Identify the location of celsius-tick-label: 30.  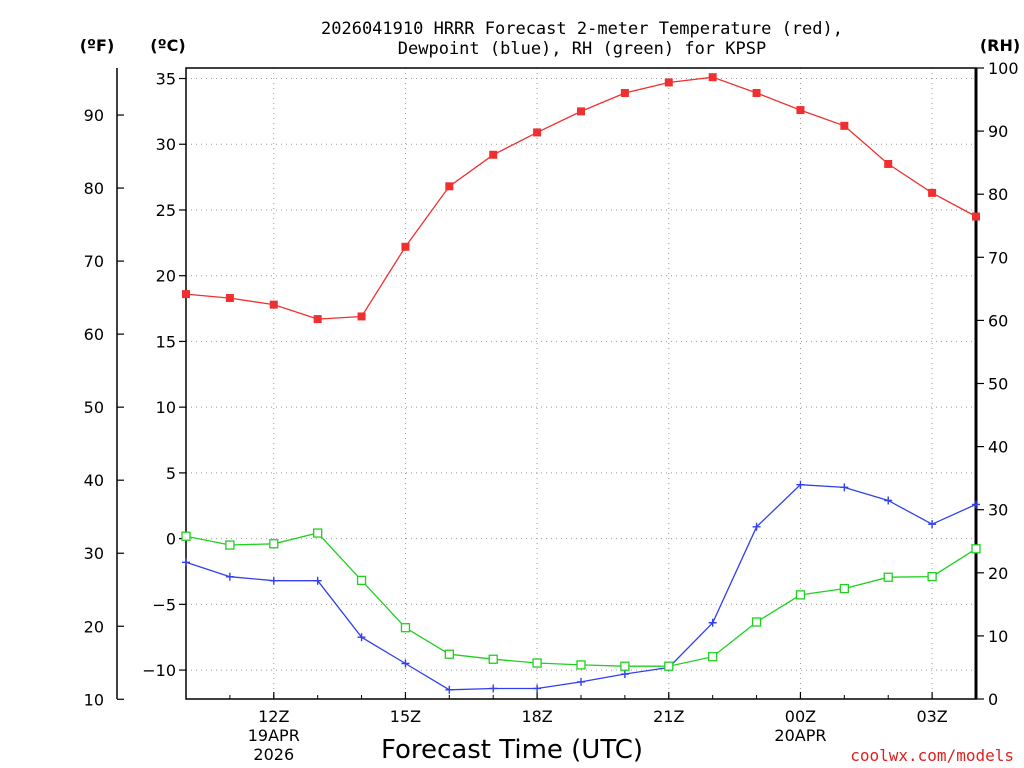
(166, 144).